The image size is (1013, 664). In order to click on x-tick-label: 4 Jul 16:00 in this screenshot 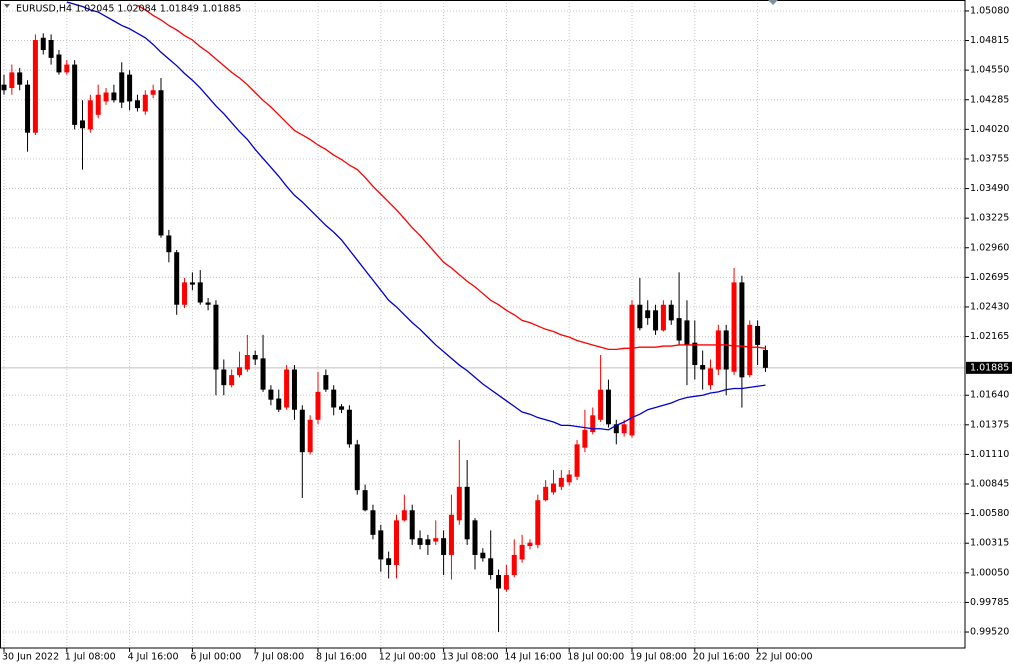, I will do `click(153, 657)`.